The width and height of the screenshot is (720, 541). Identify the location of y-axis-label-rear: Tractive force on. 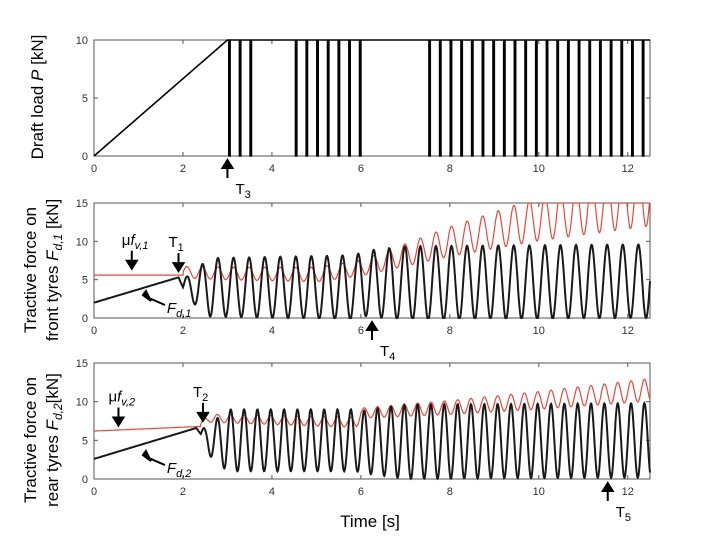
(30, 440).